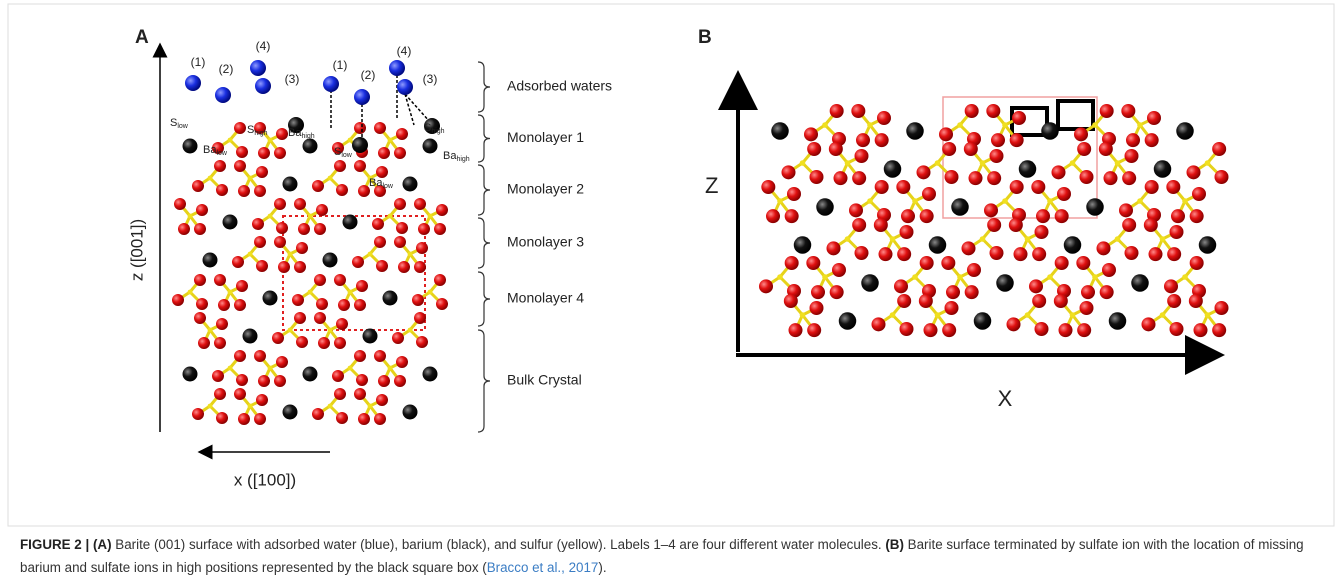 The image size is (1342, 581). Describe the element at coordinates (404, 51) in the screenshot. I see `water-label: (4)` at that location.